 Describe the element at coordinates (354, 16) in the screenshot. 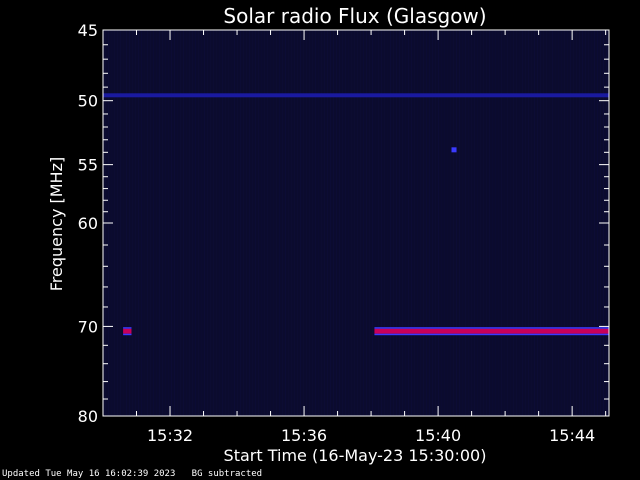

I see `chart-title: Solar radio Flux (Glasgow)` at that location.